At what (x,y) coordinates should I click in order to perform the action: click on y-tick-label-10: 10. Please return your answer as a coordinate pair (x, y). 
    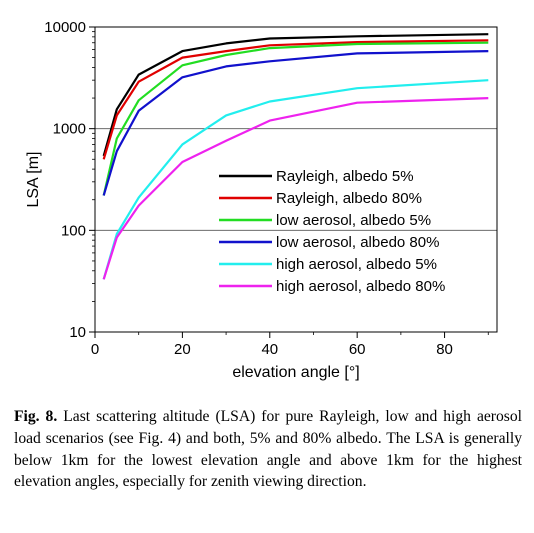
    Looking at the image, I should click on (77, 332).